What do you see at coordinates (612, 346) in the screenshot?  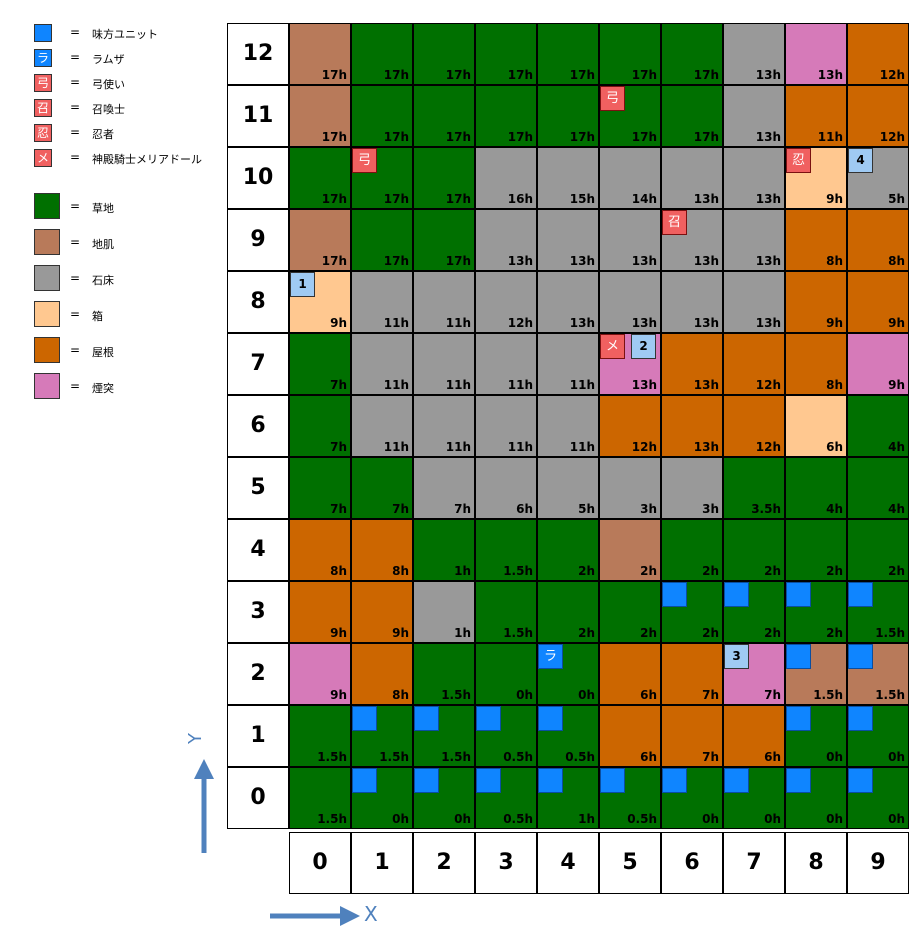 I see `meliadoul-unit: メ` at bounding box center [612, 346].